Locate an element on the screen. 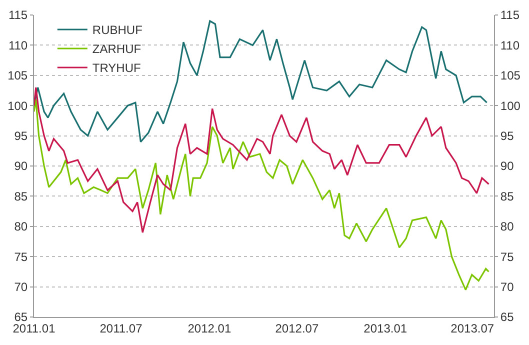 This screenshot has width=529, height=345. y-tick-label: 70 is located at coordinates (21, 287).